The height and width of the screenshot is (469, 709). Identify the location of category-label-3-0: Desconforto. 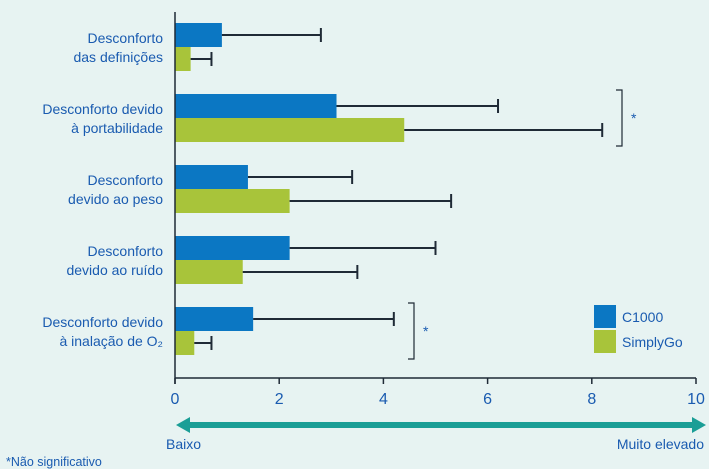
(126, 251).